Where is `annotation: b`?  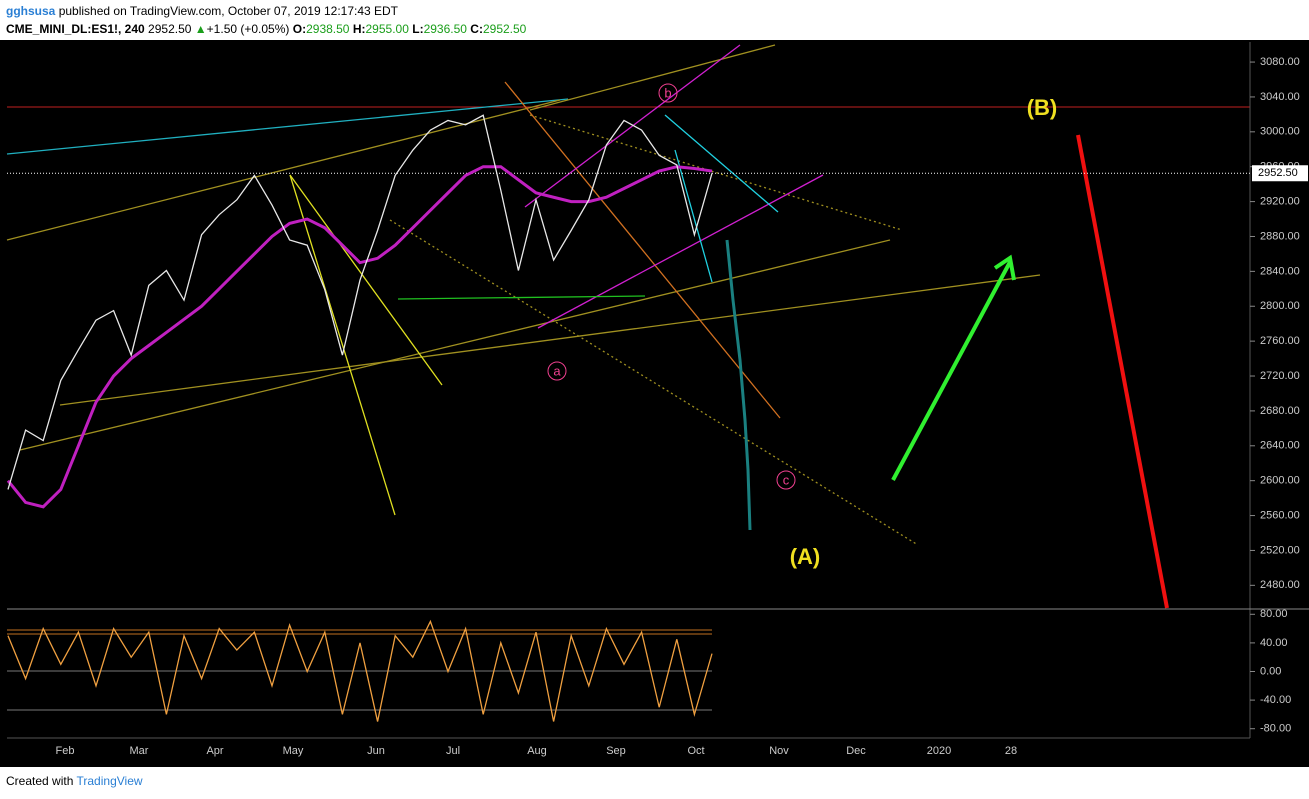 annotation: b is located at coordinates (667, 92).